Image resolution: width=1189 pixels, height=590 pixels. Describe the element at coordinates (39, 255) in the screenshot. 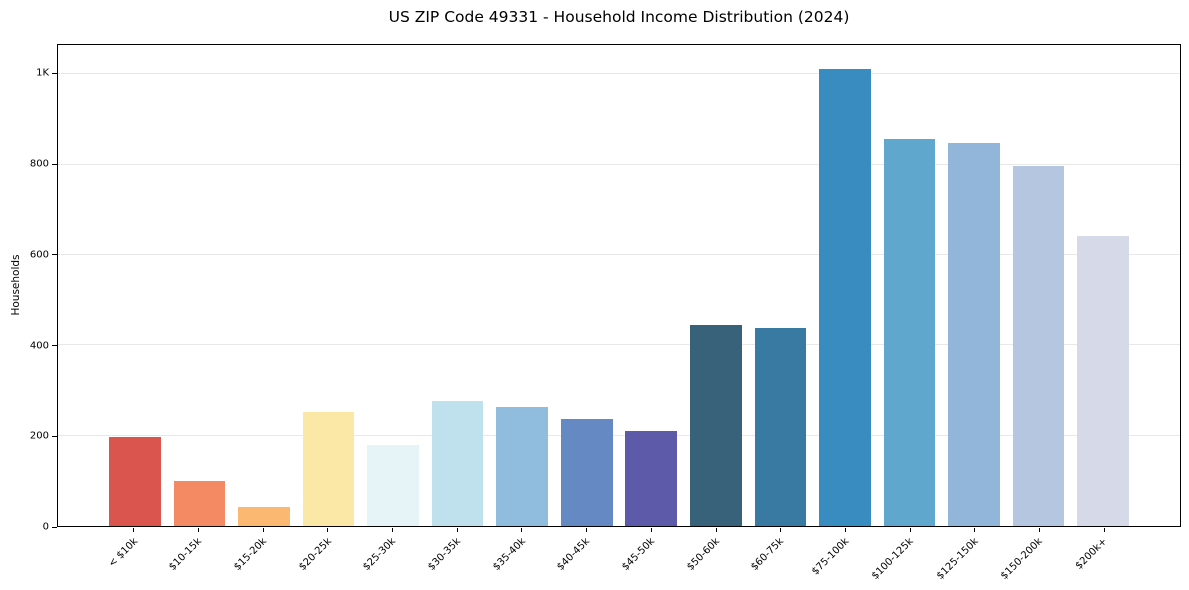

I see `y-tick-label-600: 600` at that location.